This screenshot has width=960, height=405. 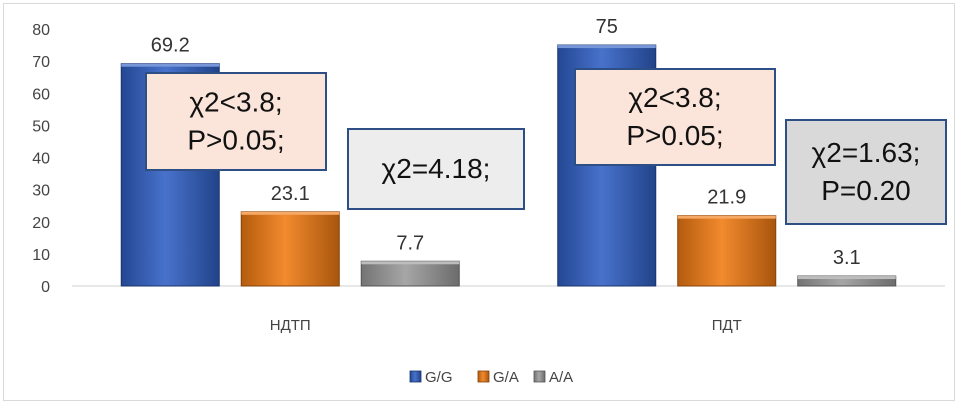 I want to click on y-tick-label: 10, so click(x=41, y=255).